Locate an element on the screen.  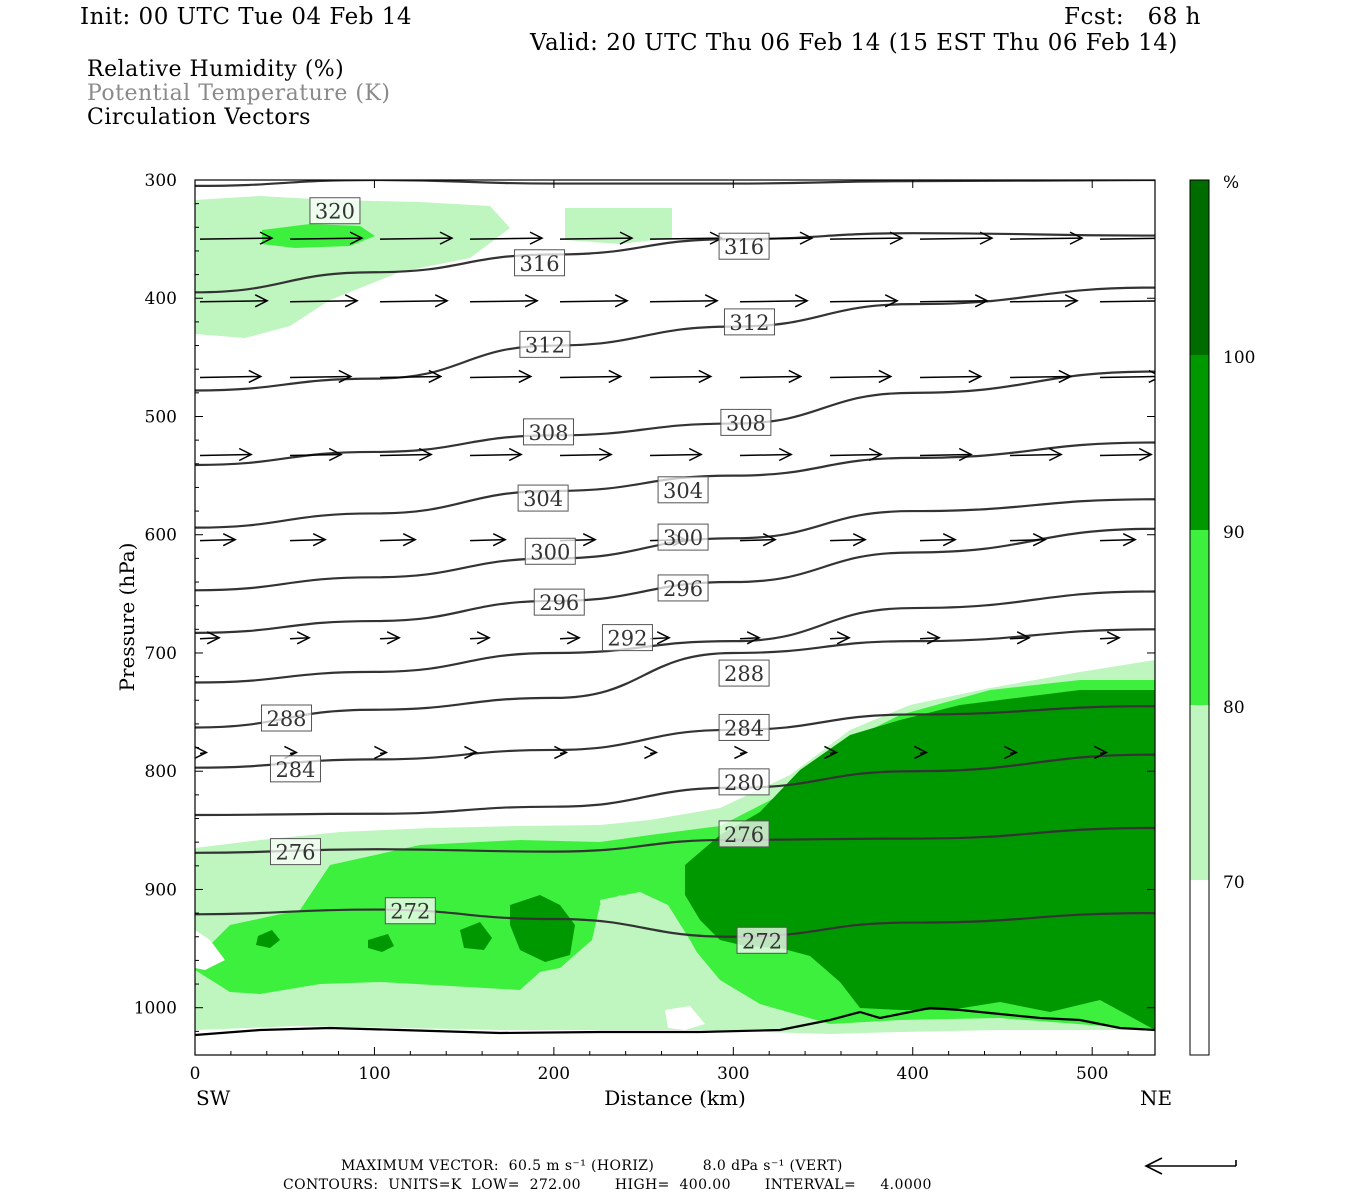
svg-text: 316 is located at coordinates (744, 247).